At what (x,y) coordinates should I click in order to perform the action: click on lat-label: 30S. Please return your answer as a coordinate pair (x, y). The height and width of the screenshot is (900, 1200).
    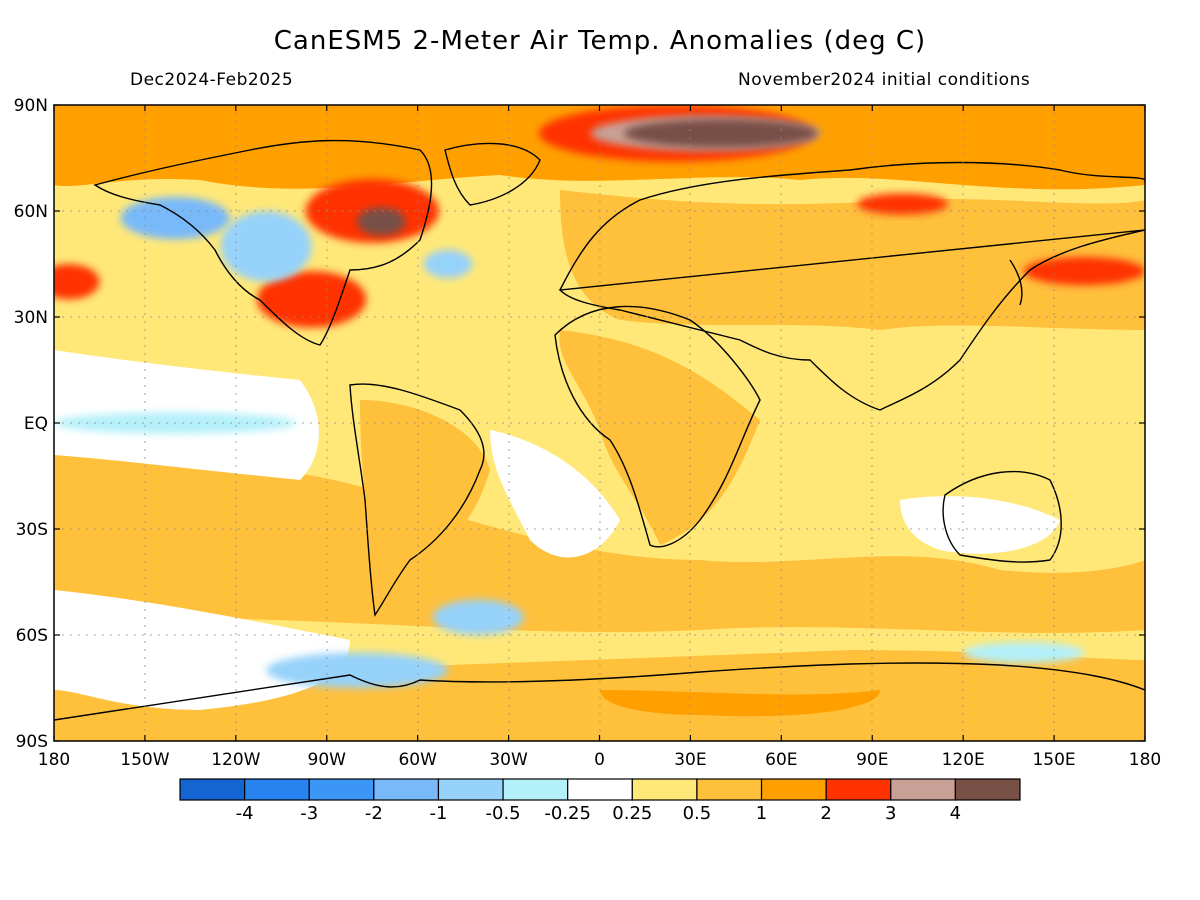
    Looking at the image, I should click on (32, 530).